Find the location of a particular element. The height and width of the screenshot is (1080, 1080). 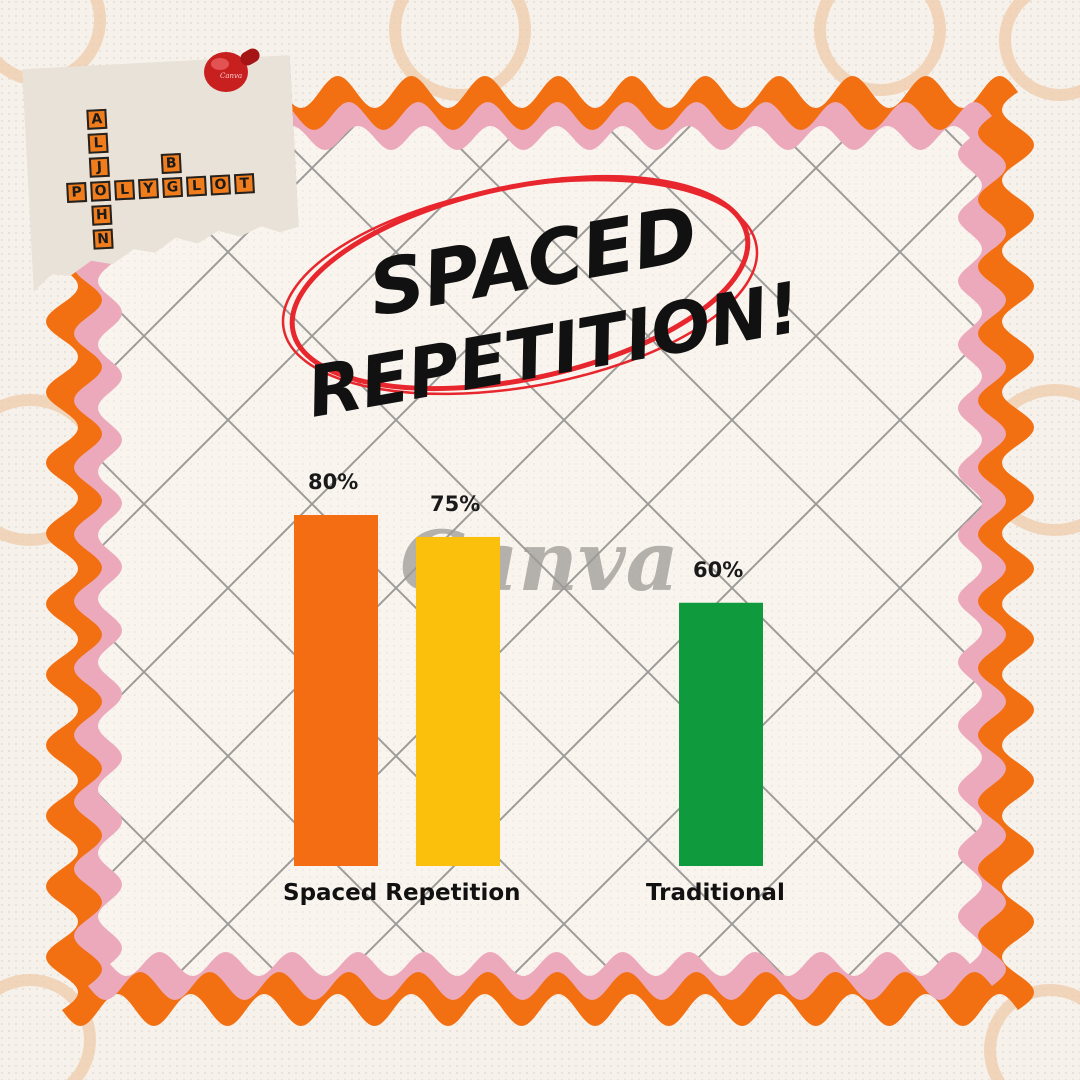

title-block: SPACED REPETITION! is located at coordinates (535, 299).